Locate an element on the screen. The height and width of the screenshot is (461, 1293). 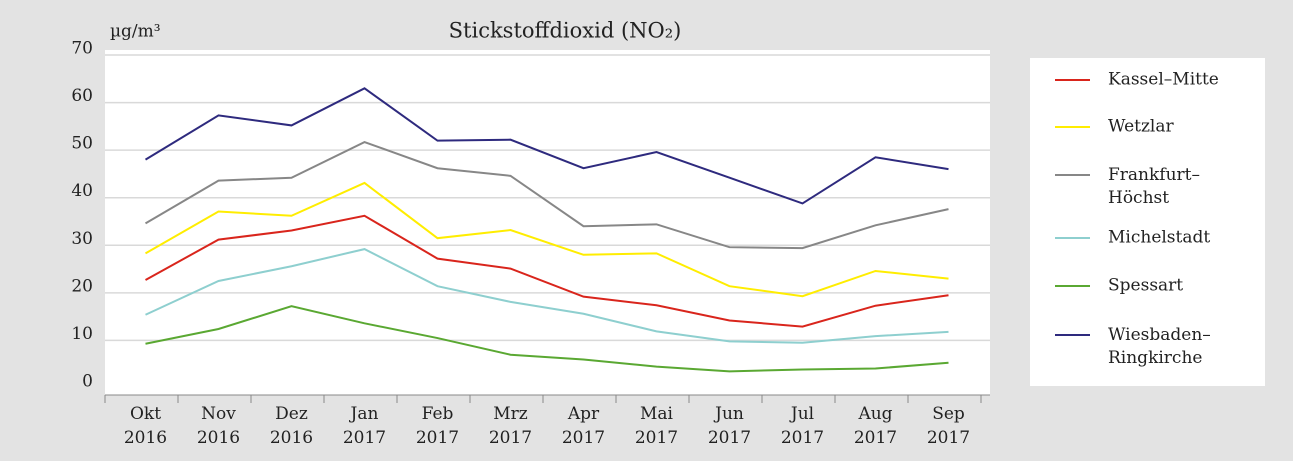
x-tick-label: Apr 2017 is located at coordinates (583, 426).